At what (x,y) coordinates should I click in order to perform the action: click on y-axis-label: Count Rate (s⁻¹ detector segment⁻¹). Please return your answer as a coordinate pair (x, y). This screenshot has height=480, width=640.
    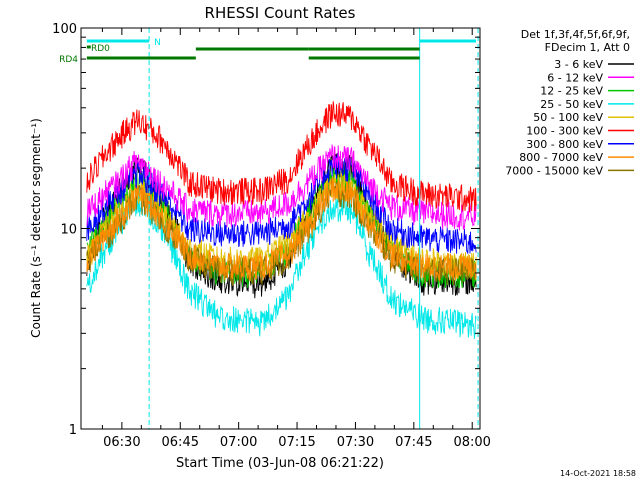
    Looking at the image, I should click on (36, 228).